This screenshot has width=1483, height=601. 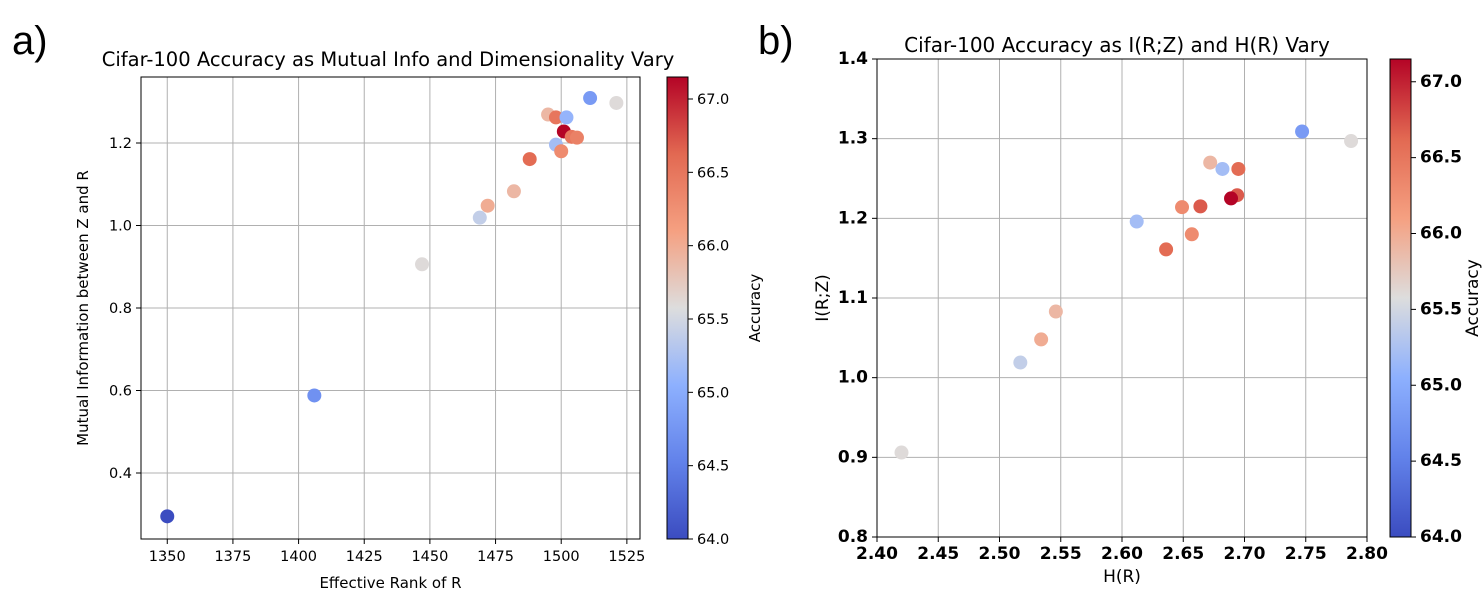 What do you see at coordinates (429, 557) in the screenshot?
I see `x-tick-label: 1450` at bounding box center [429, 557].